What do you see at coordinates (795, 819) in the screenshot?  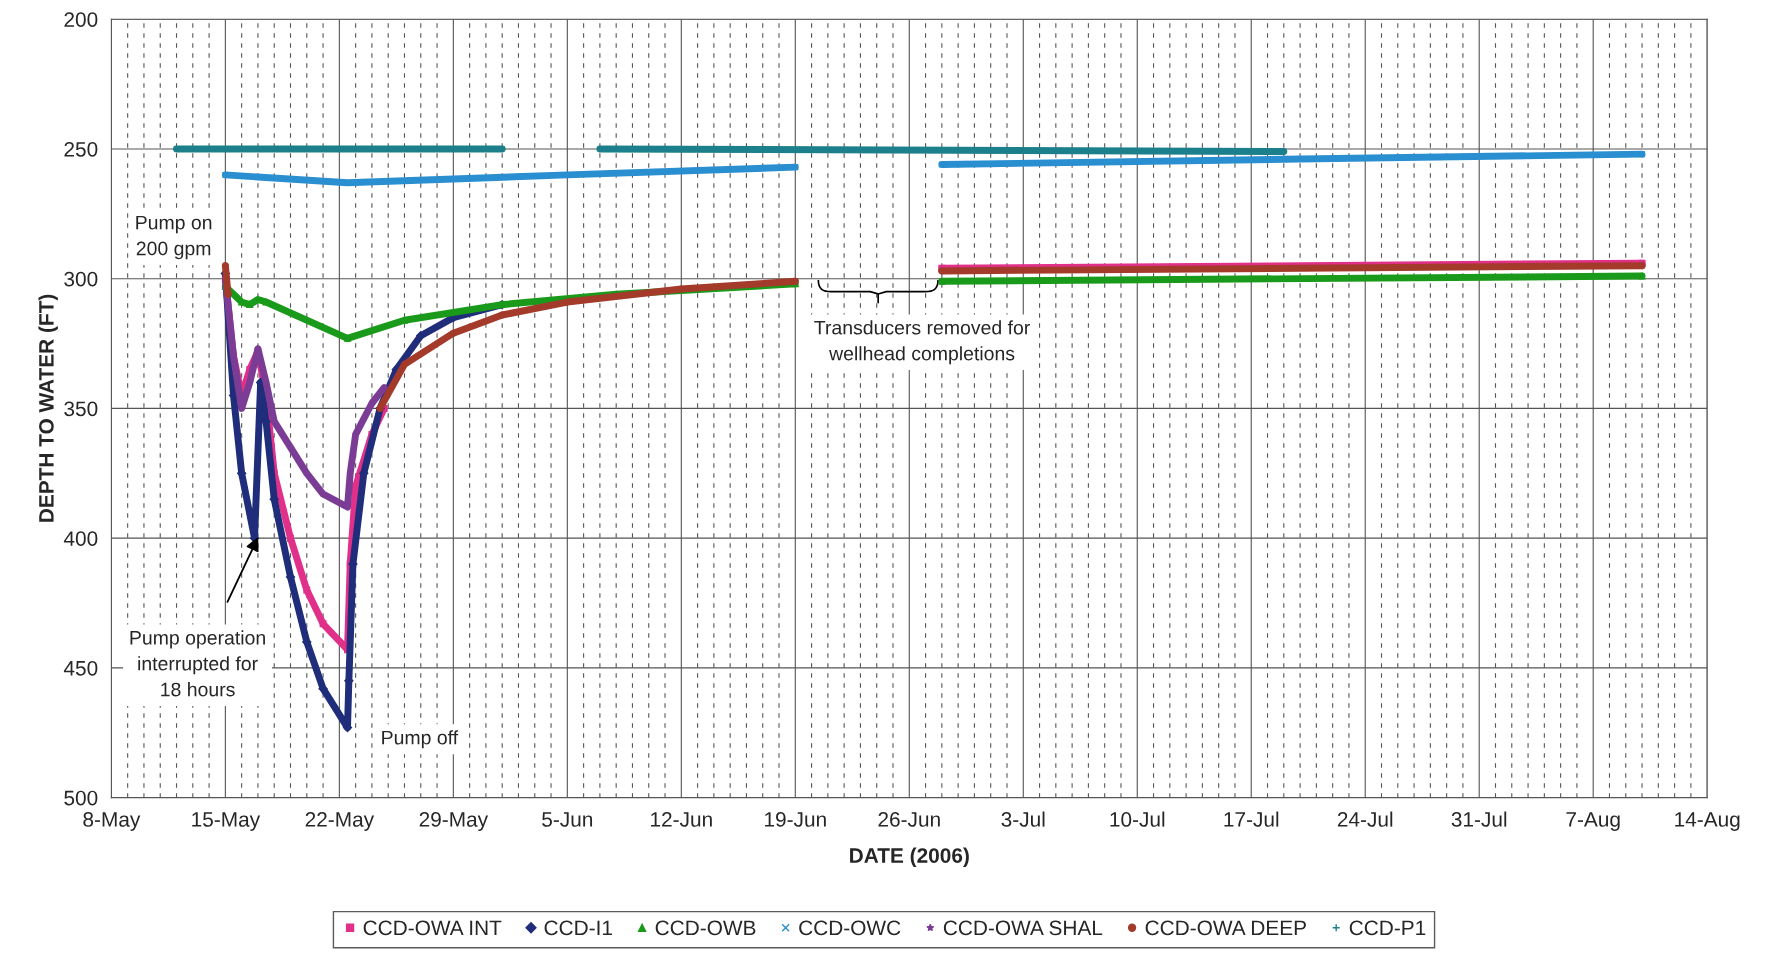 I see `x-tick-label: 19-Jun` at bounding box center [795, 819].